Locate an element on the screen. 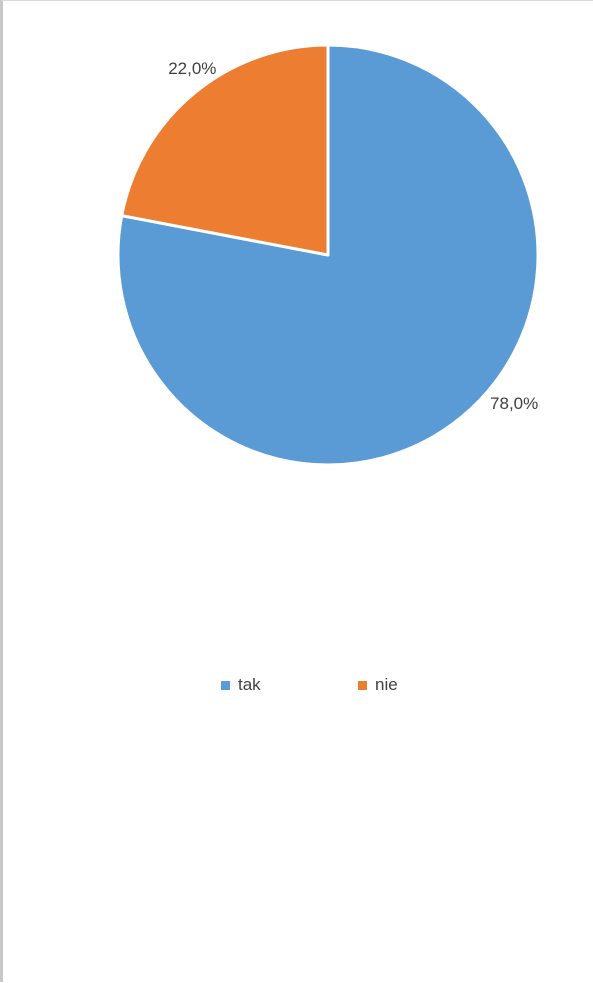 The image size is (593, 983). legend-swatch-nie is located at coordinates (362, 685).